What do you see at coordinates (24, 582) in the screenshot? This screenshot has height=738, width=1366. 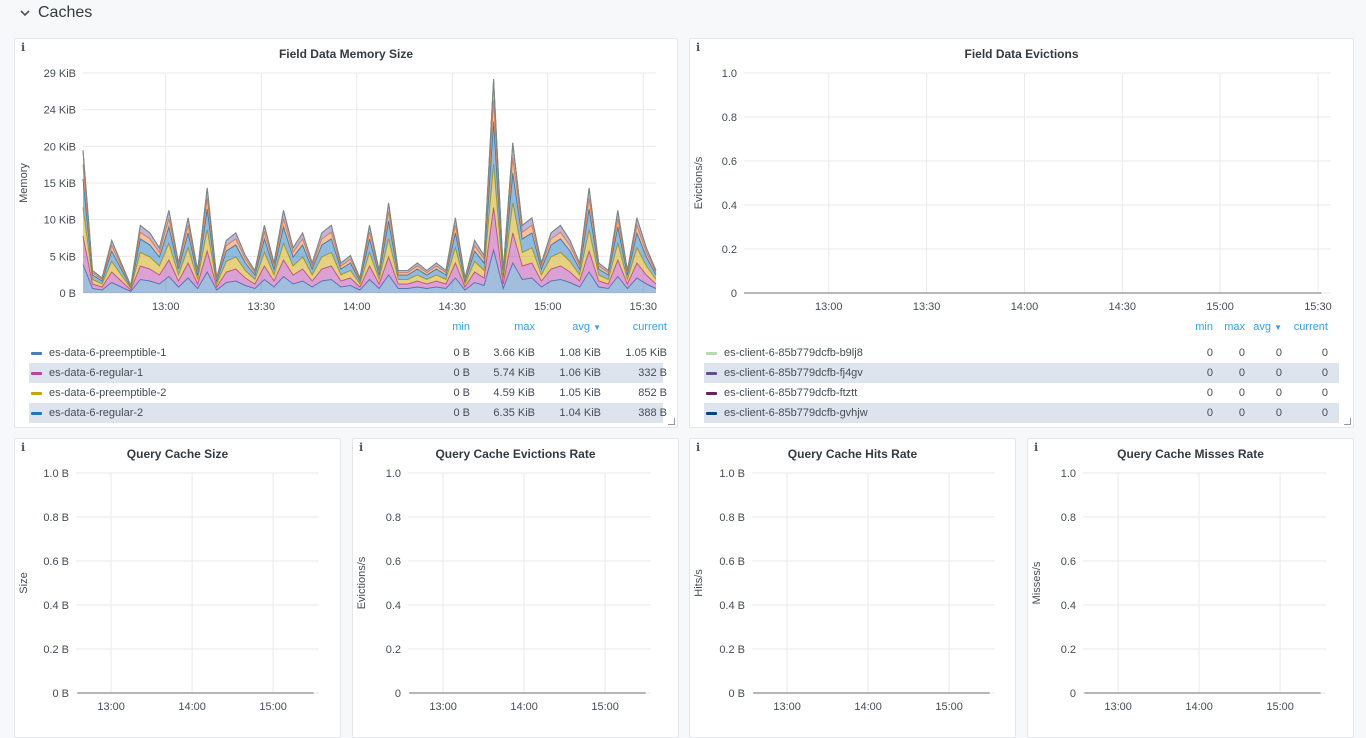 I see `y-axis-label: Size` at bounding box center [24, 582].